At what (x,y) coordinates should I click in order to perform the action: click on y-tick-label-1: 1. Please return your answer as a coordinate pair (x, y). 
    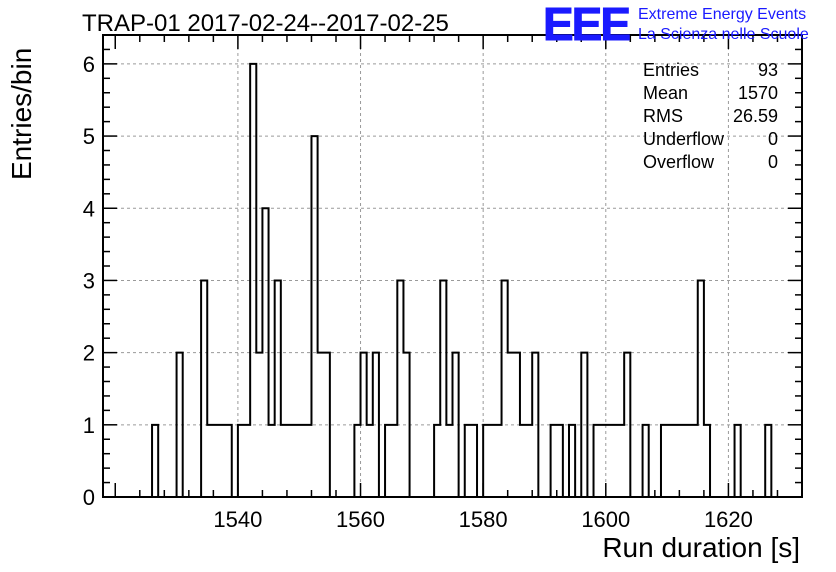
    Looking at the image, I should click on (89, 425).